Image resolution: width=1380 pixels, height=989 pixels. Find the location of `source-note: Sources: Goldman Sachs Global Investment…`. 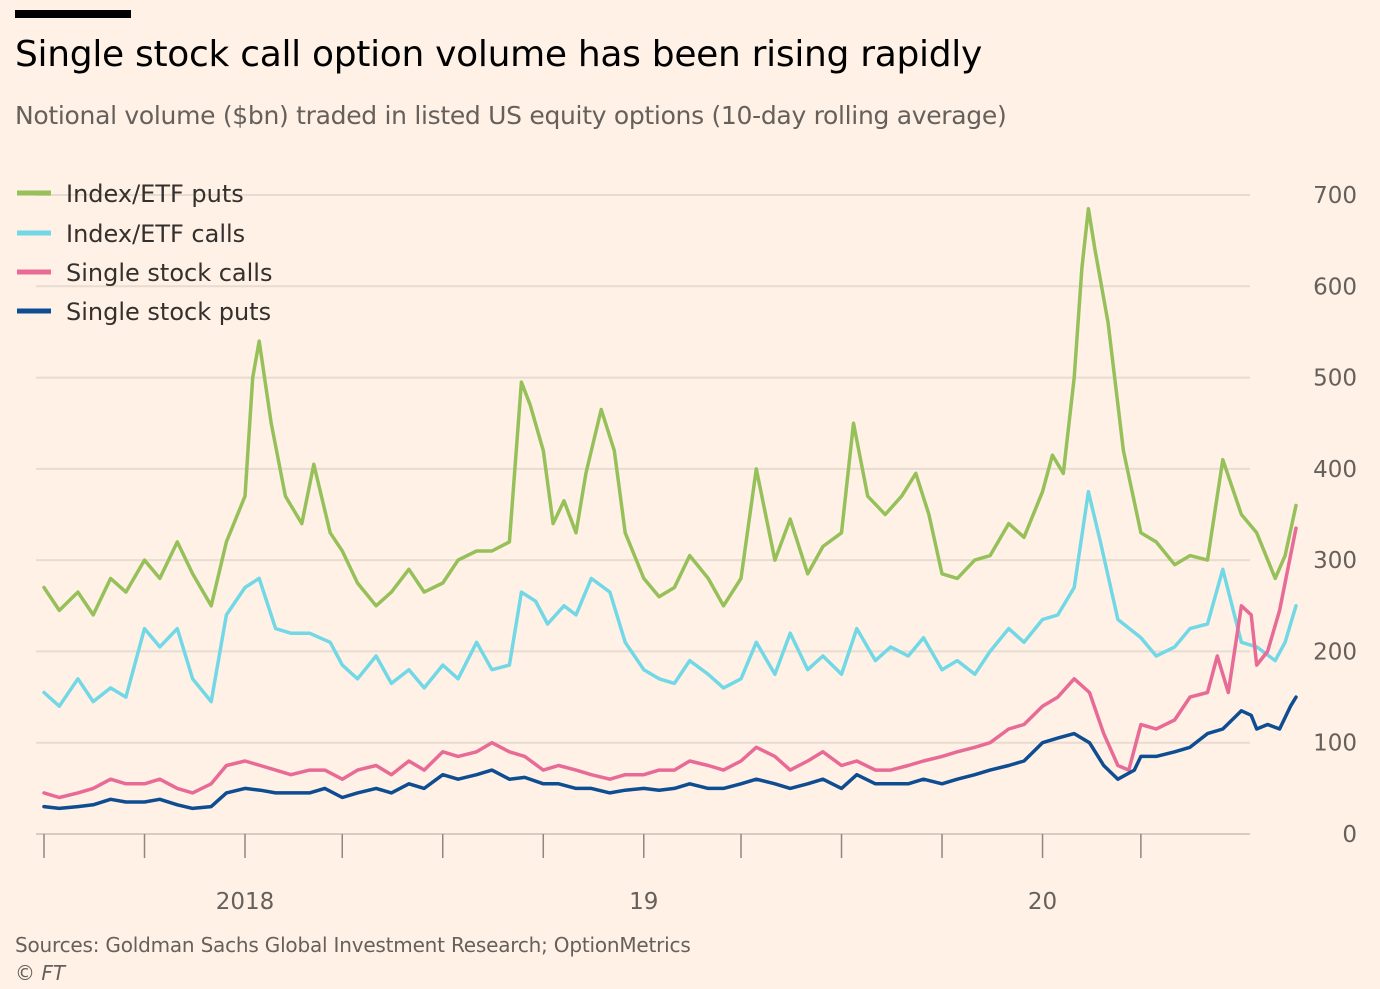

source-note: Sources: Goldman Sachs Global Investment… is located at coordinates (353, 945).